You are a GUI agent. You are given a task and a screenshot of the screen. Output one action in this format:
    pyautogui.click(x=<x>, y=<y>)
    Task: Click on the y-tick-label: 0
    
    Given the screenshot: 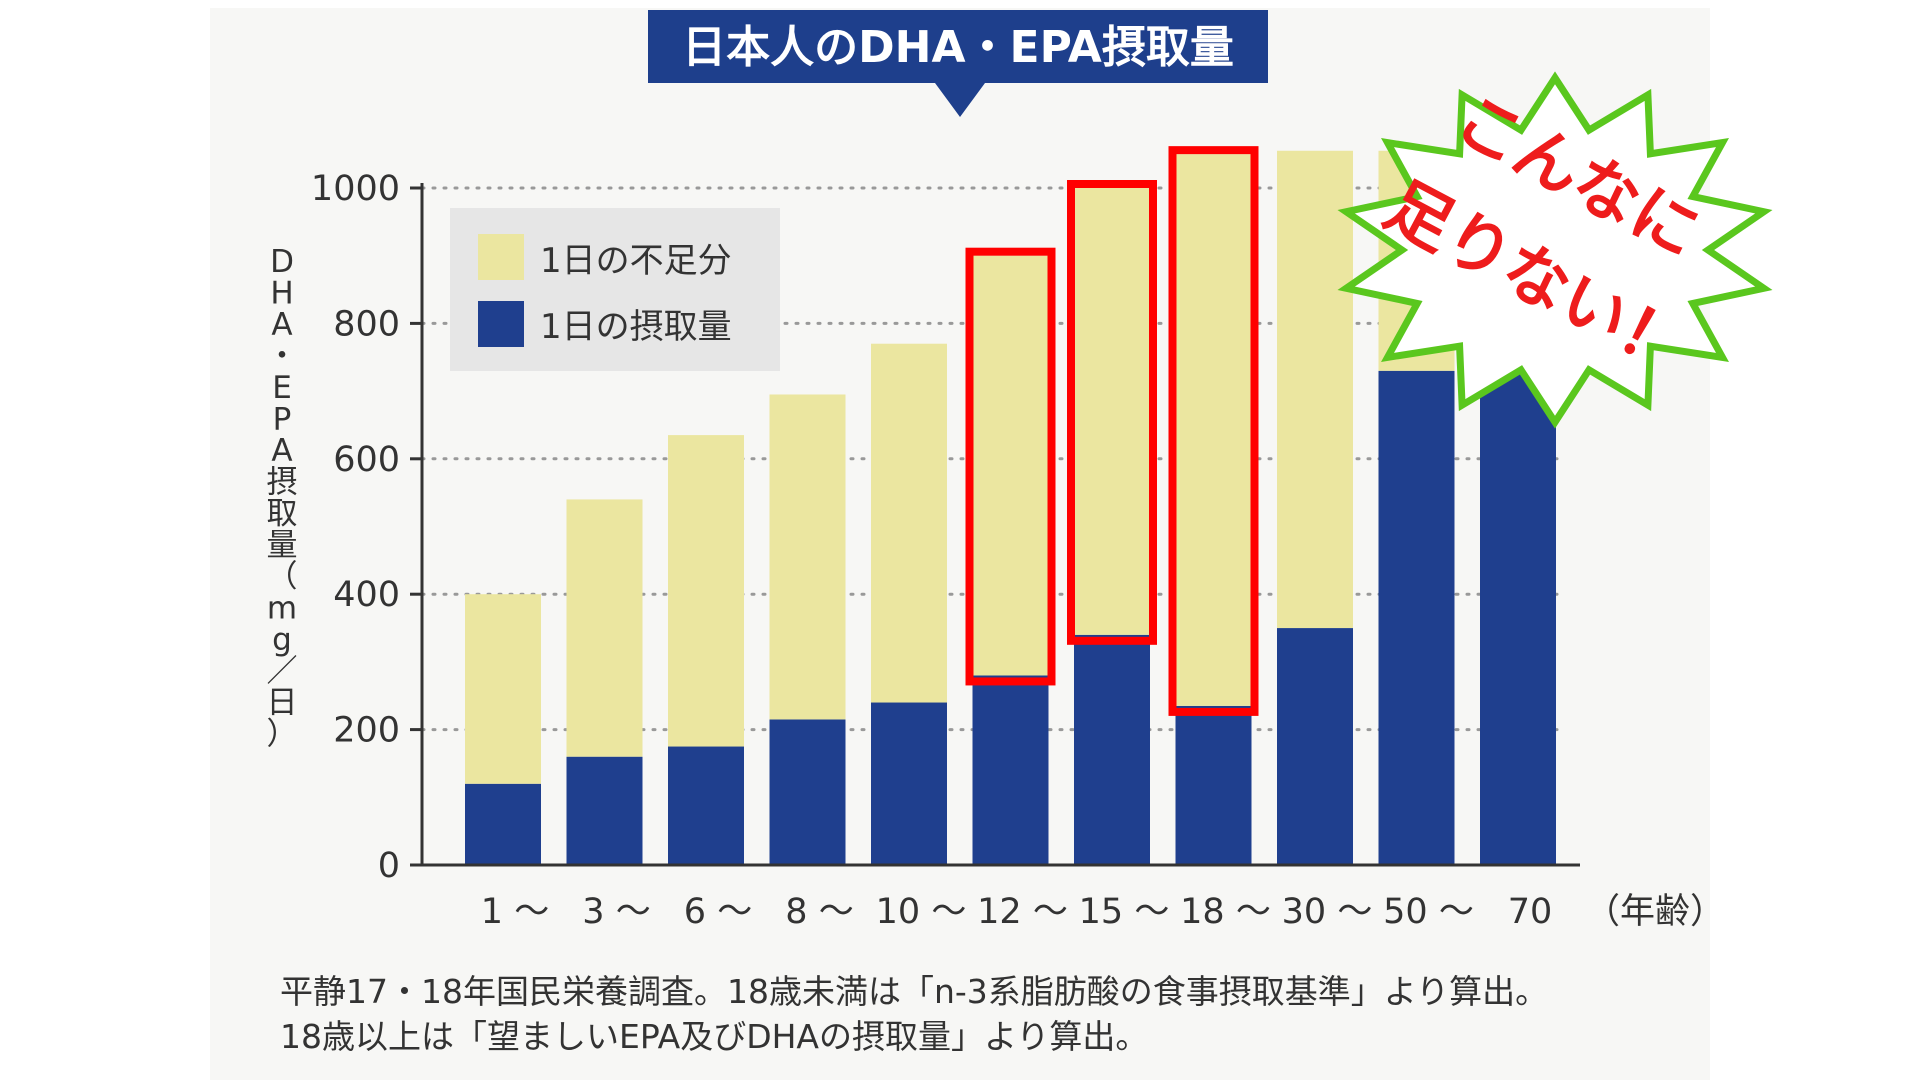 What is the action you would take?
    pyautogui.click(x=389, y=866)
    